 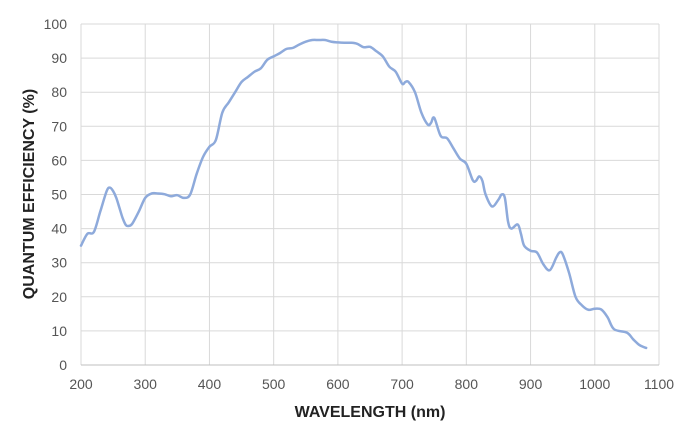 What do you see at coordinates (210, 384) in the screenshot?
I see `x-tick-label: 400` at bounding box center [210, 384].